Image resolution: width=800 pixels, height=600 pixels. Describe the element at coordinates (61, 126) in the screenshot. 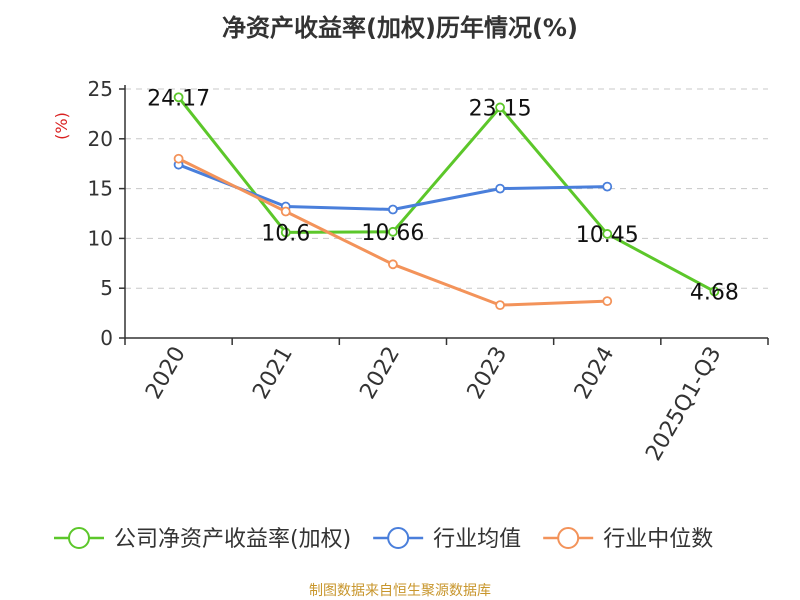

I see `y-axis-label: (%)` at that location.